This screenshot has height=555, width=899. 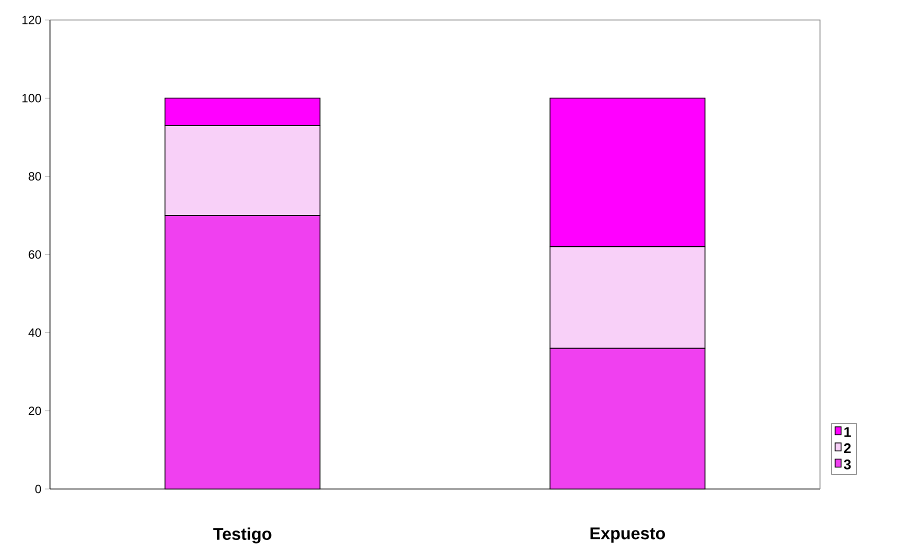 I want to click on y-tick-label: 80, so click(x=35, y=176).